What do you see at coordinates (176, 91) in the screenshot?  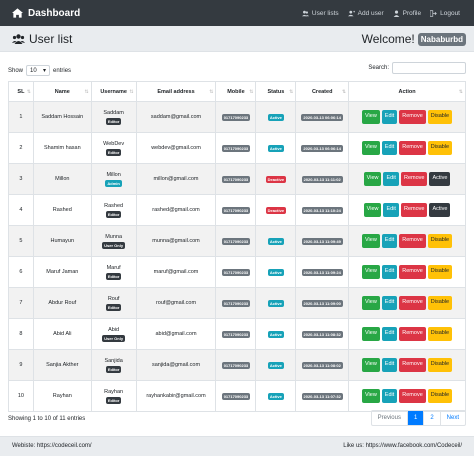 I see `header-email: Email address ⇅` at bounding box center [176, 91].